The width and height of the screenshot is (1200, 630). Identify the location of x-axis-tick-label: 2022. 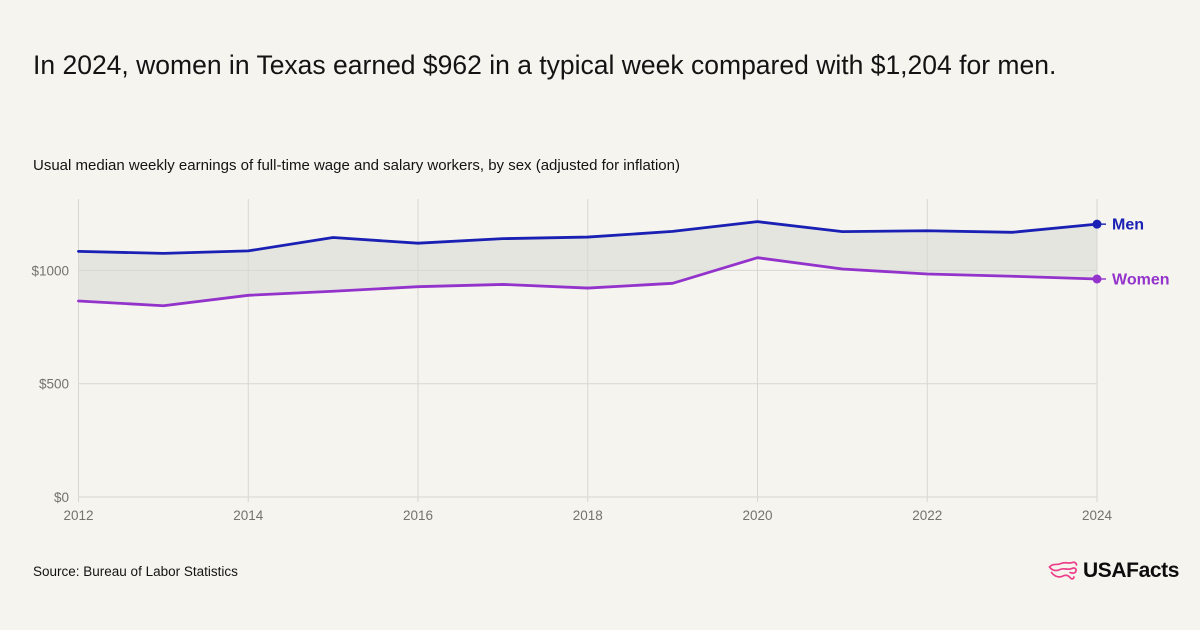
(927, 515).